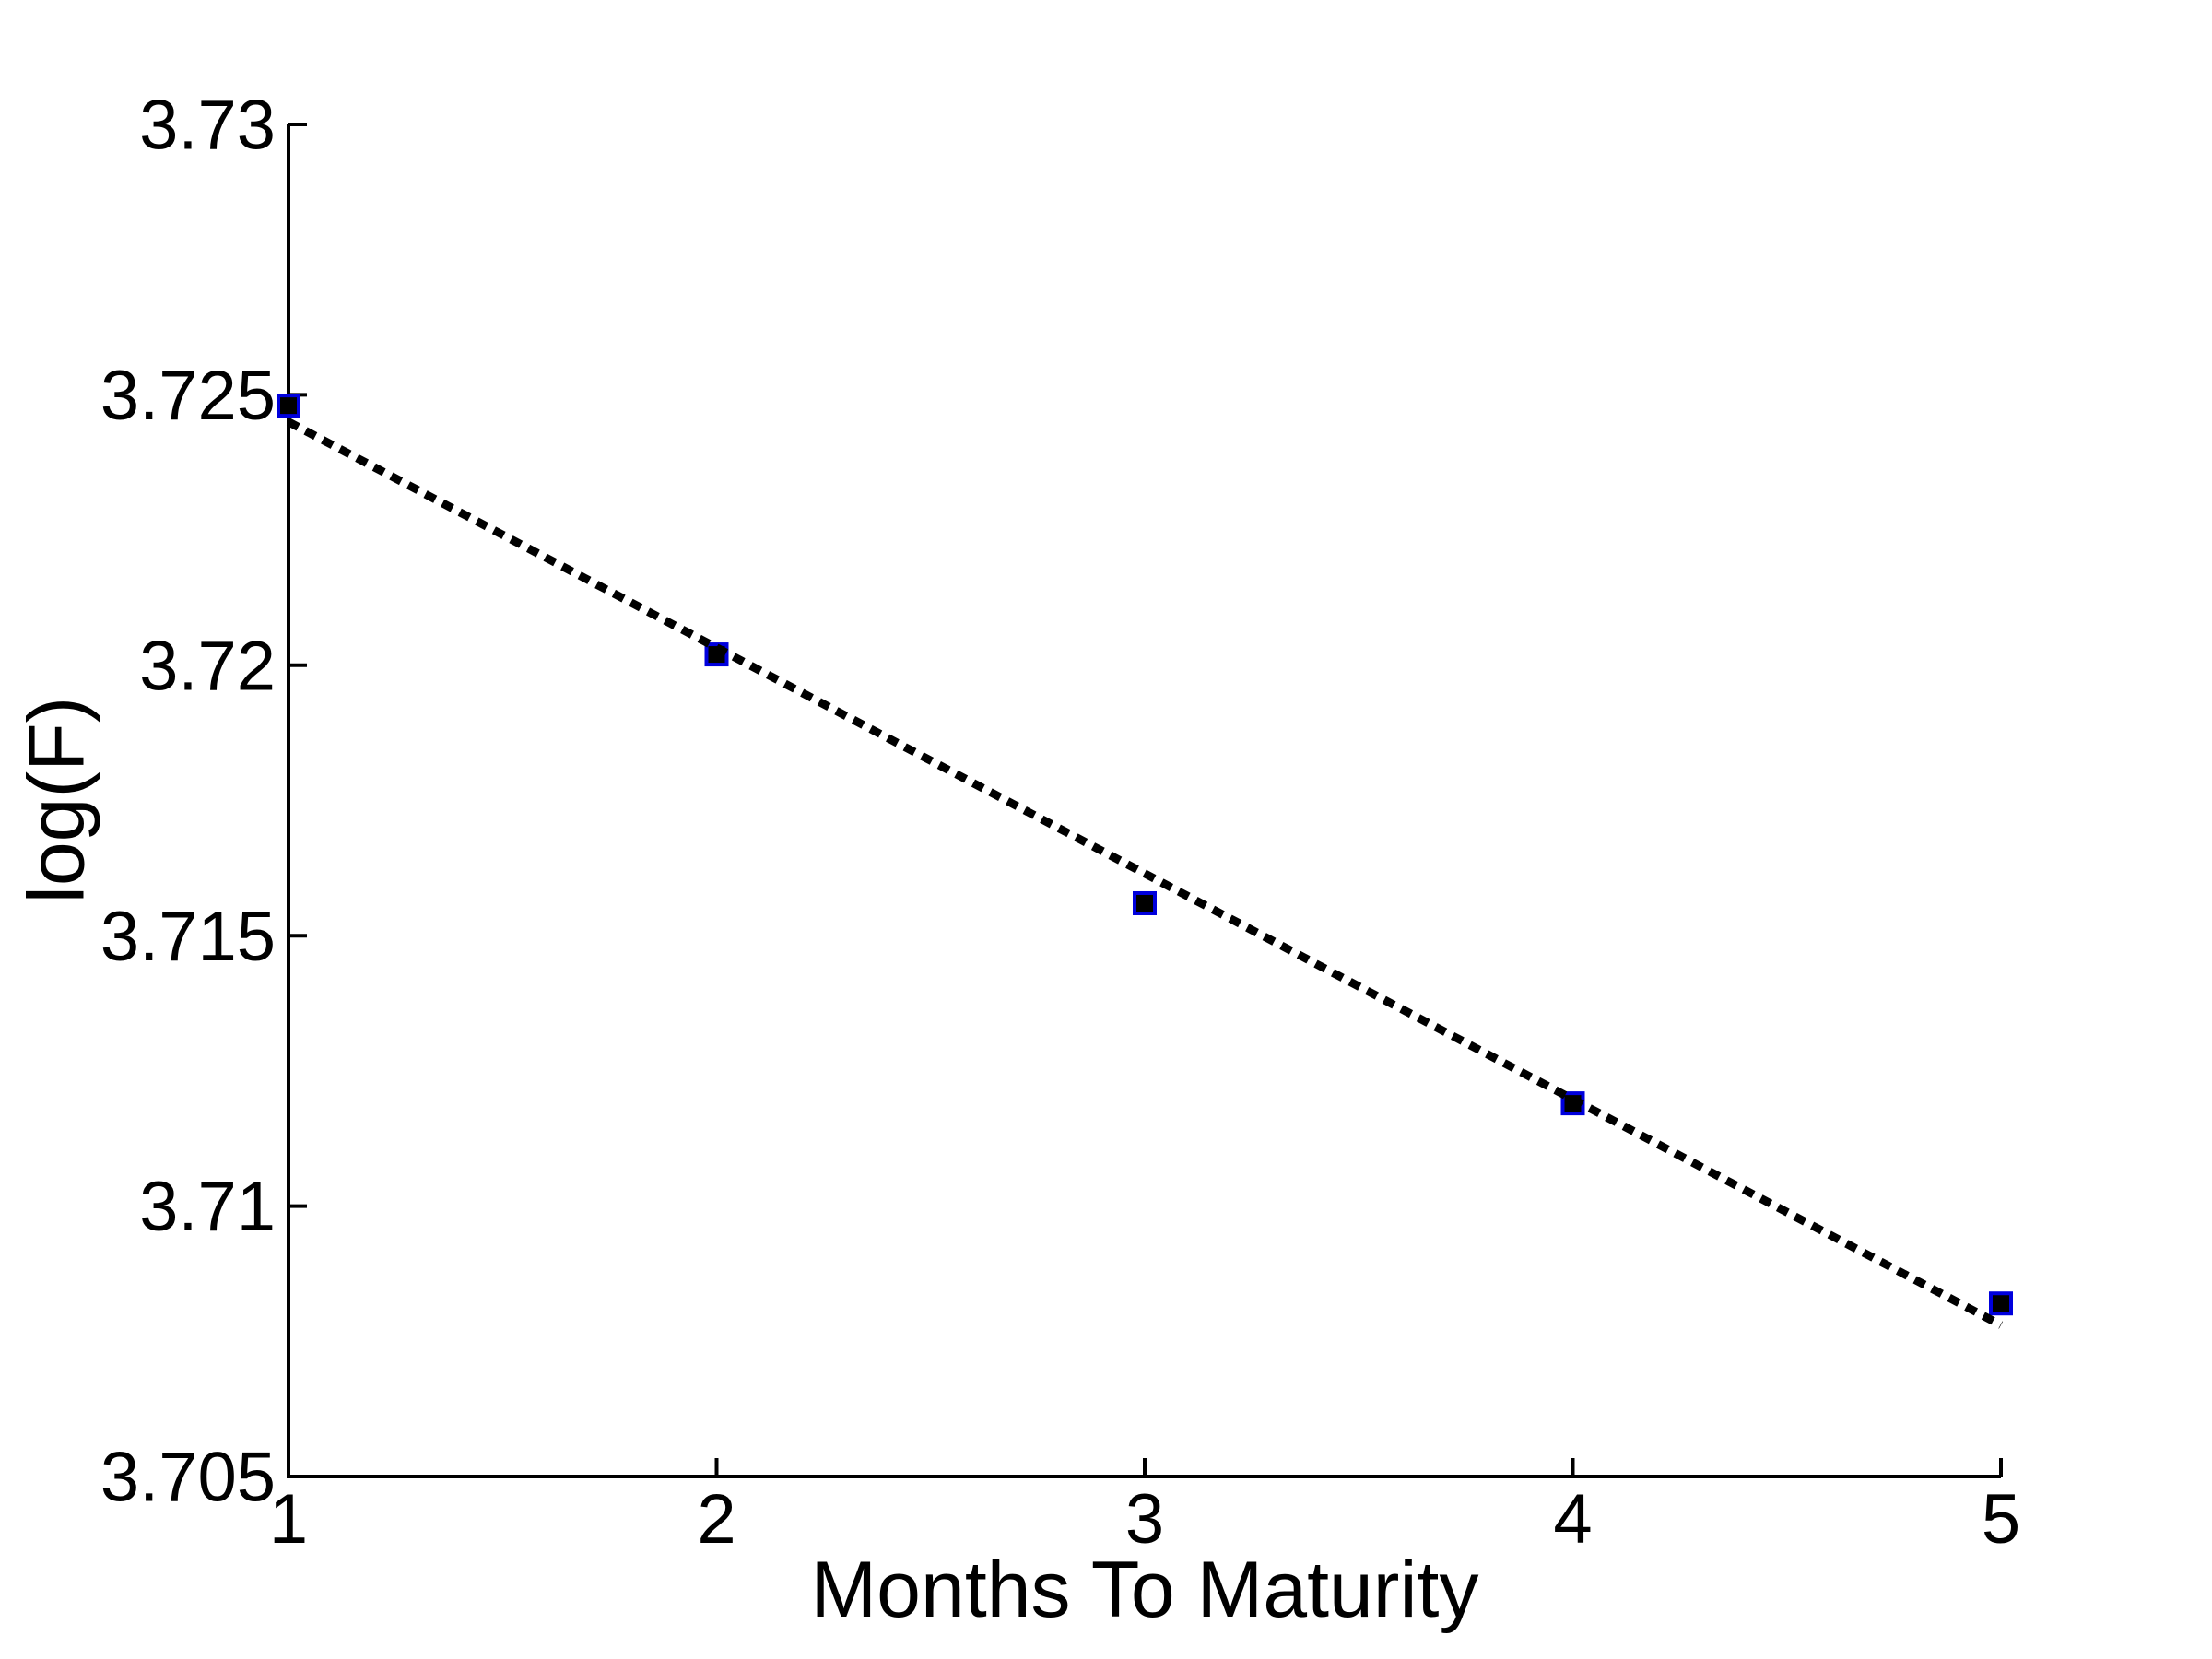 This screenshot has width=2212, height=1659. What do you see at coordinates (716, 1519) in the screenshot?
I see `x-tick-label: 2` at bounding box center [716, 1519].